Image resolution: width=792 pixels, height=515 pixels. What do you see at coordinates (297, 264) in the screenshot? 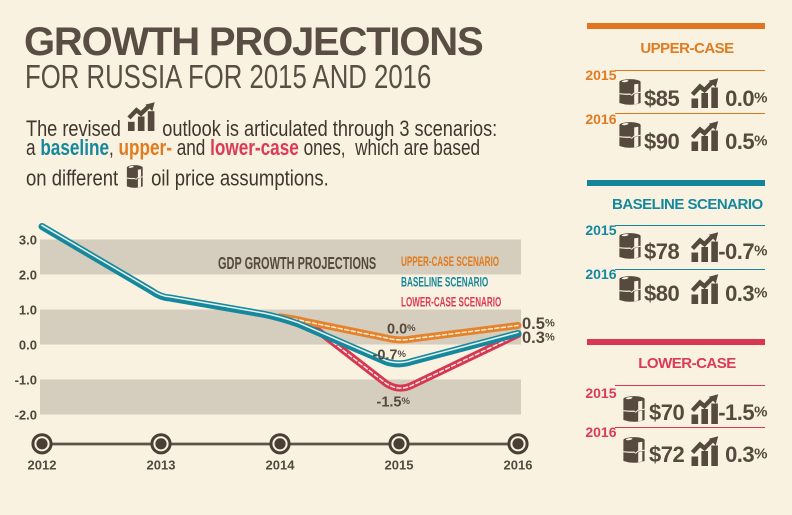
I see `svg-text: GDP GROWTH PROJECTIONS` at bounding box center [297, 264].